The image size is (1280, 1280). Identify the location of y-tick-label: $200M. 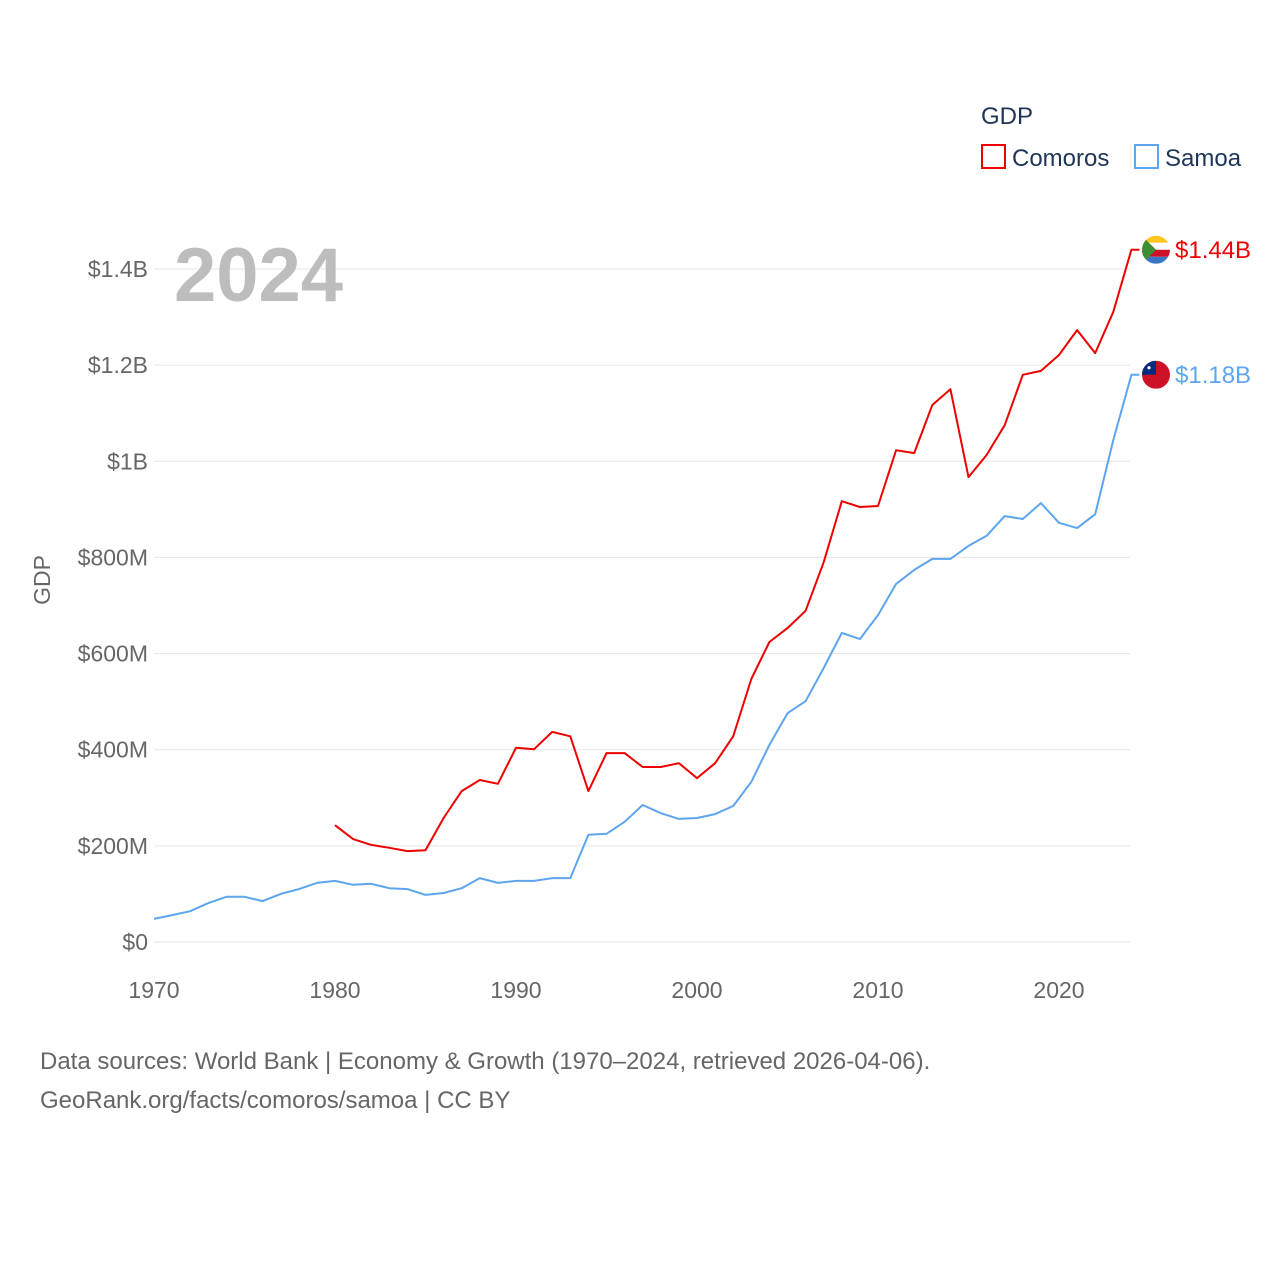
(113, 846).